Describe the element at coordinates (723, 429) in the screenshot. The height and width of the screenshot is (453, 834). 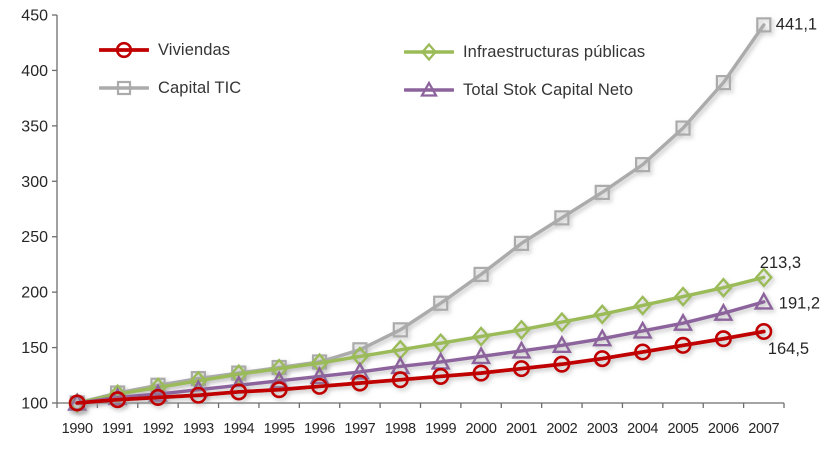
I see `x-axis-label: 2006` at that location.